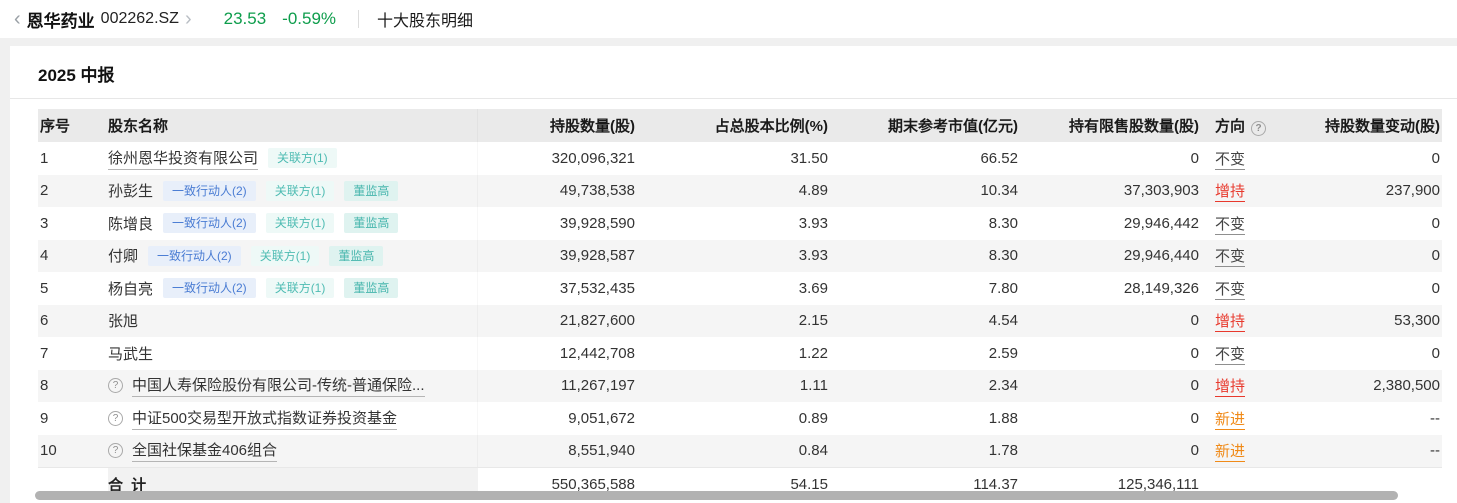 Image resolution: width=1457 pixels, height=503 pixels. Describe the element at coordinates (44, 353) in the screenshot. I see `row-number: 7` at that location.